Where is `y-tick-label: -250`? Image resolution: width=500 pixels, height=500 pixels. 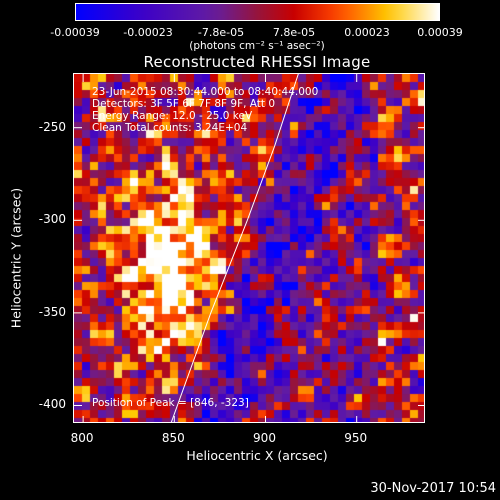
y-tick-label: -250 is located at coordinates (52, 126).